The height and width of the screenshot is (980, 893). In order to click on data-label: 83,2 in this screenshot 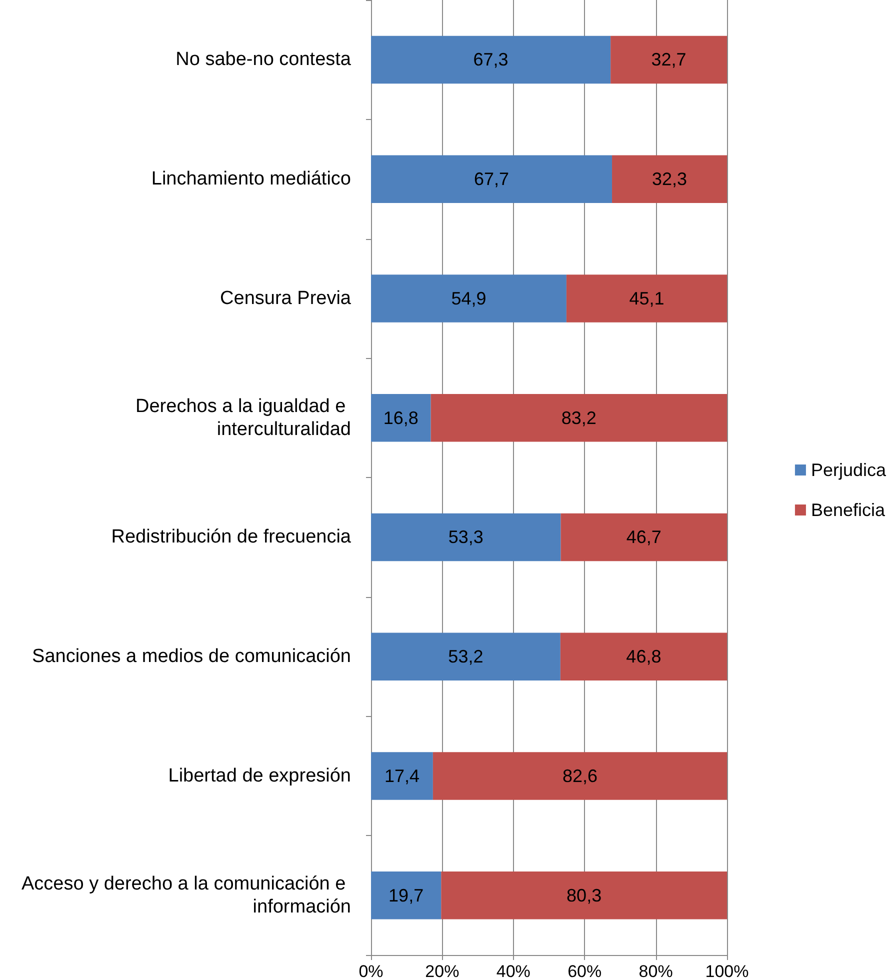, I will do `click(578, 418)`.